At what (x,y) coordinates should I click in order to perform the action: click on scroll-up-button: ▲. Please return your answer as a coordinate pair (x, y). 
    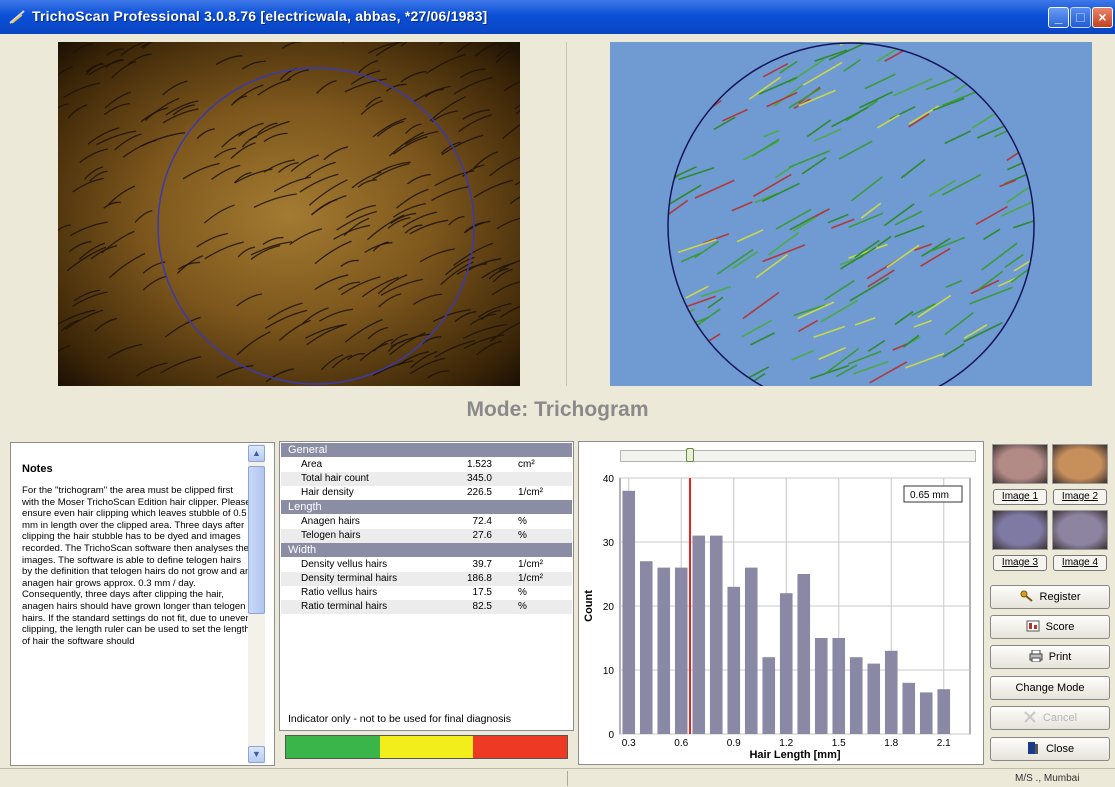
    Looking at the image, I should click on (256, 453).